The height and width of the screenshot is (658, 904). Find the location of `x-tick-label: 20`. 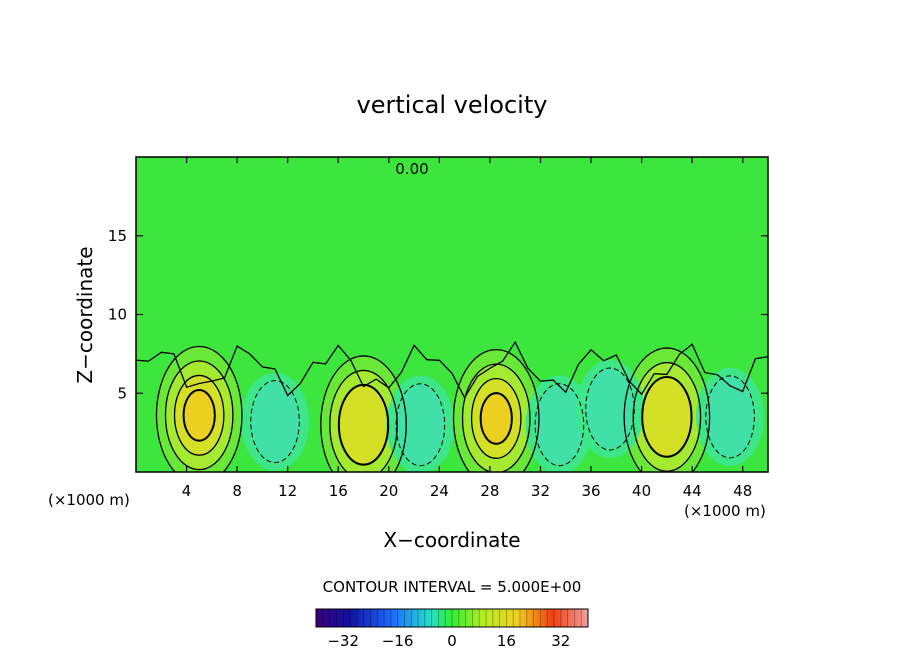

x-tick-label: 20 is located at coordinates (388, 491).